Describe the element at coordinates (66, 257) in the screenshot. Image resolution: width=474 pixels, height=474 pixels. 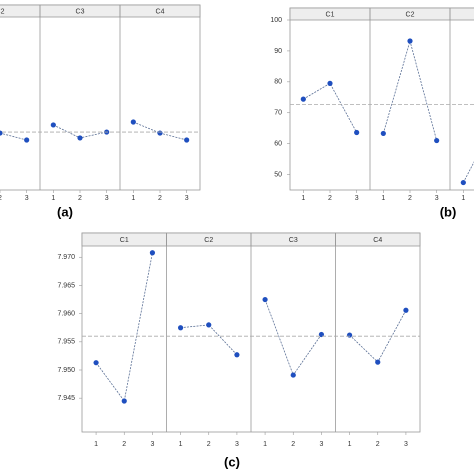
I see `y-tick-label: 7.970` at that location.